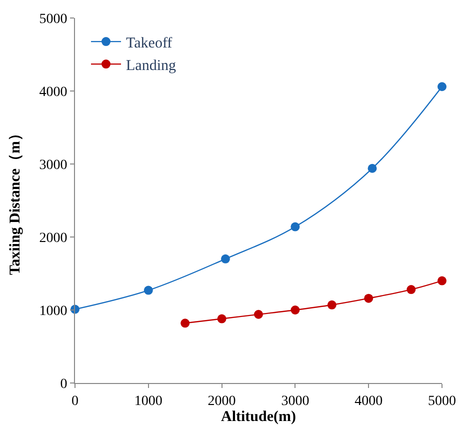 Image resolution: width=468 pixels, height=433 pixels. Describe the element at coordinates (15, 201) in the screenshot. I see `y-axis-title: Taxiing Distance（m）` at that location.